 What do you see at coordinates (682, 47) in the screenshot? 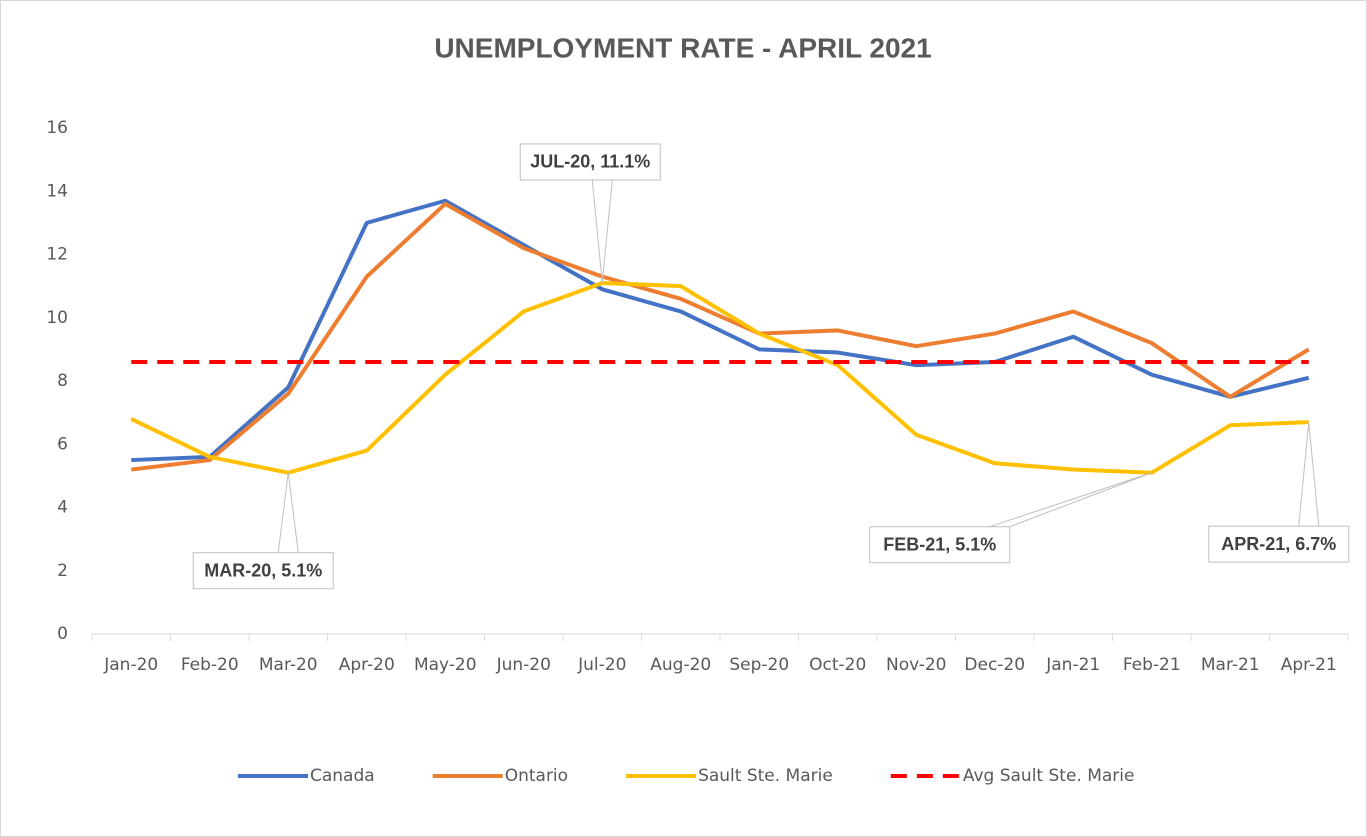
I see `chart-title: UNEMPLOYMENT RATE - APRIL 2021` at bounding box center [682, 47].